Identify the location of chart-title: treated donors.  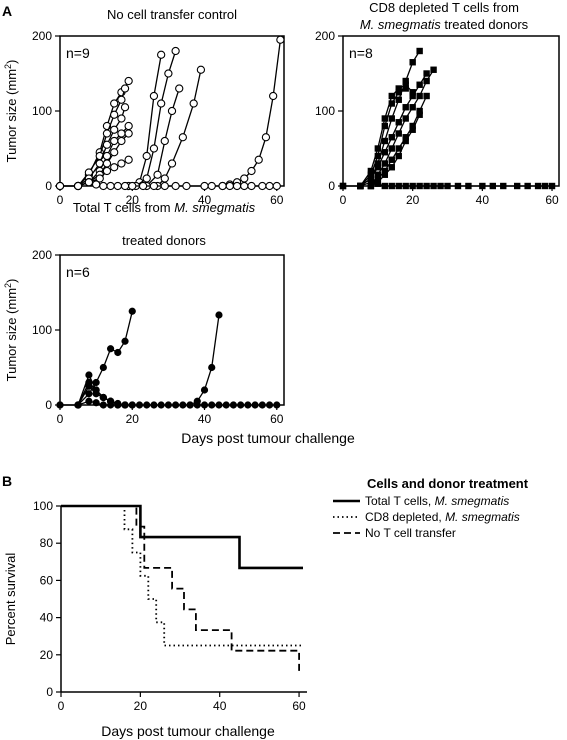
(164, 240).